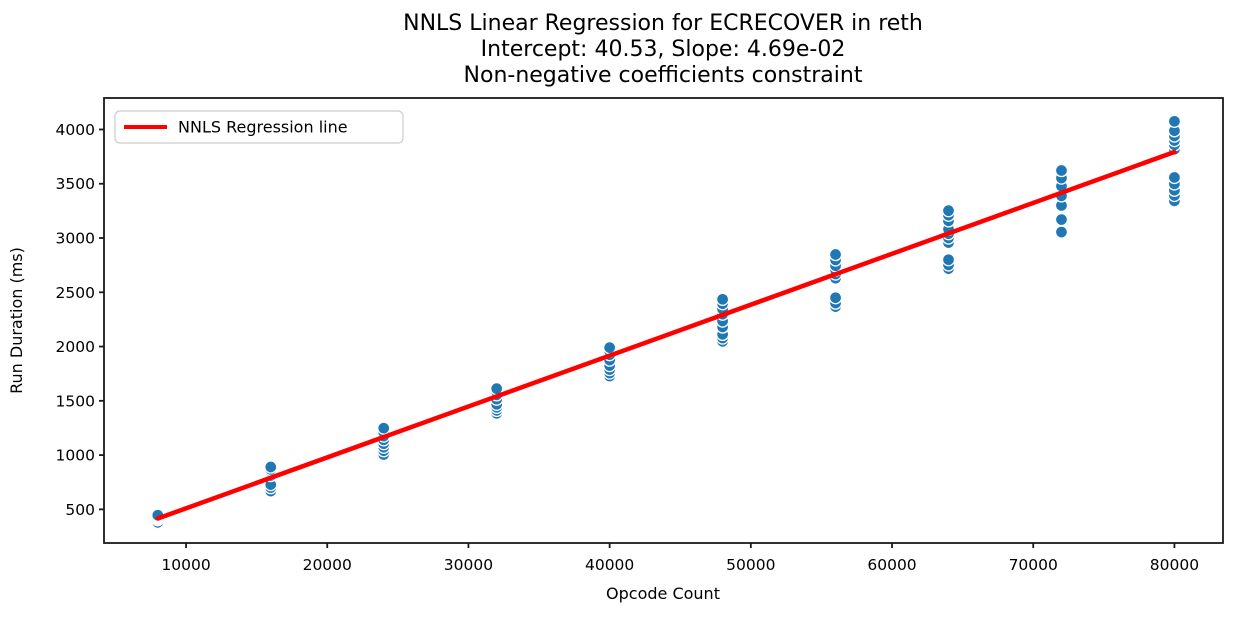 The image size is (1237, 622). I want to click on y-tick-label-1500: 1500, so click(75, 401).